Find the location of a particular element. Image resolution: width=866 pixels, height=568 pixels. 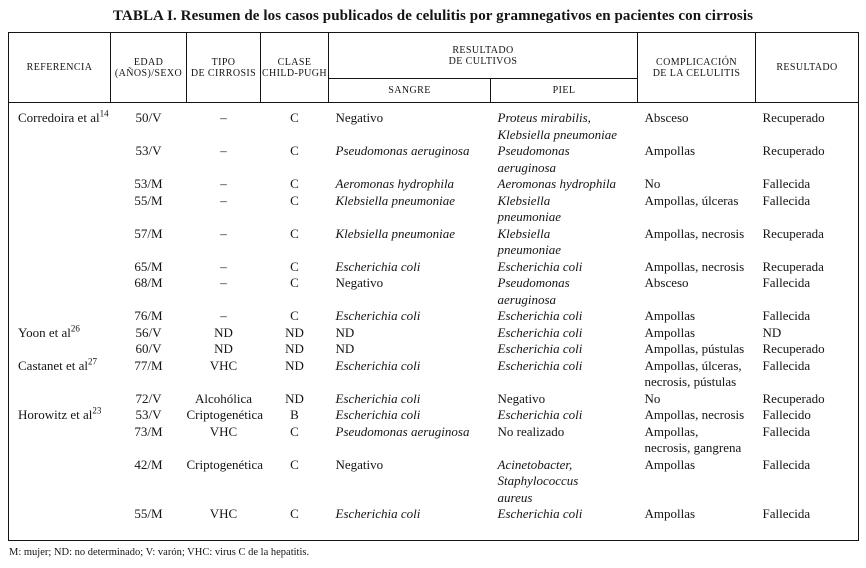

cell-edad: 56/V is located at coordinates (148, 332).